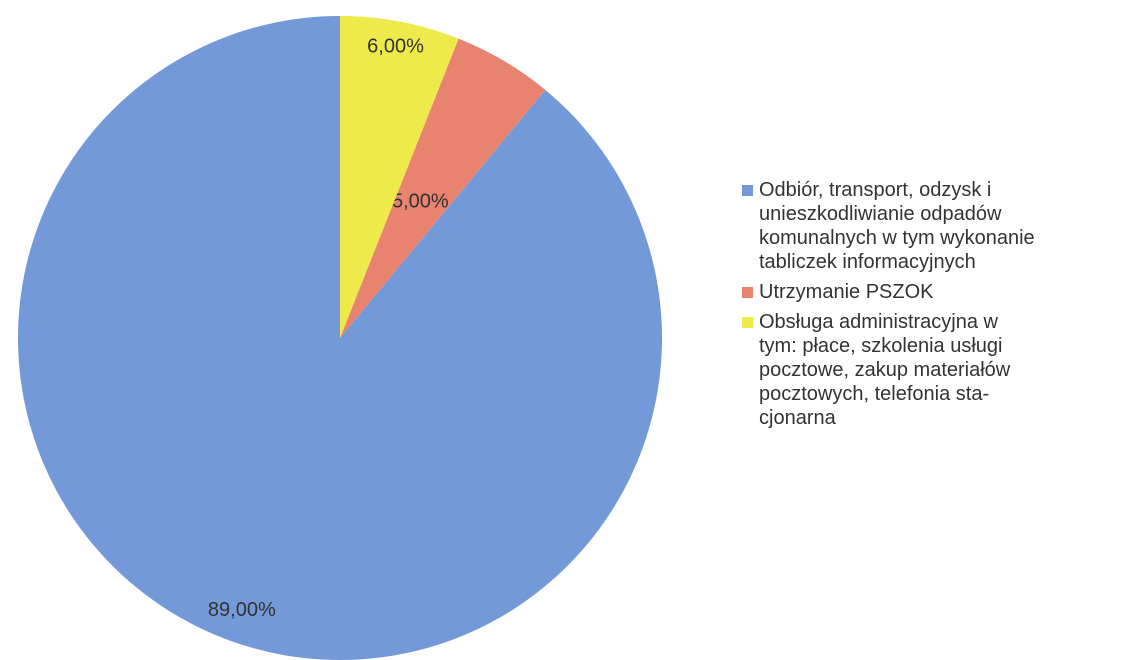 This screenshot has height=660, width=1130. I want to click on legend-item: Utrzymanie PSZOK, so click(888, 292).